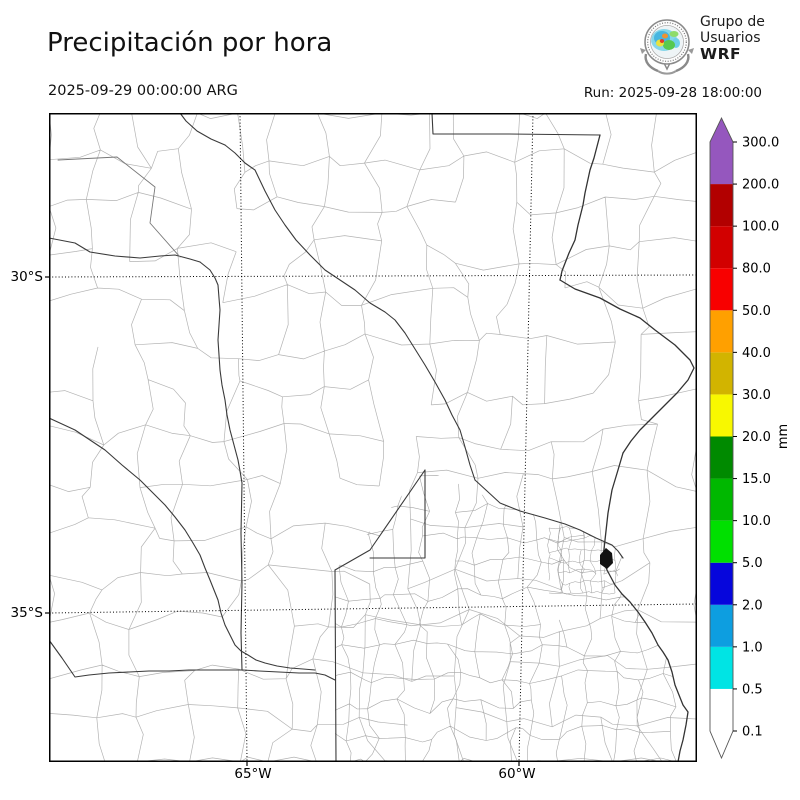 Image resolution: width=800 pixels, height=800 pixels. I want to click on longitude-60W-gridline, so click(526, 437).